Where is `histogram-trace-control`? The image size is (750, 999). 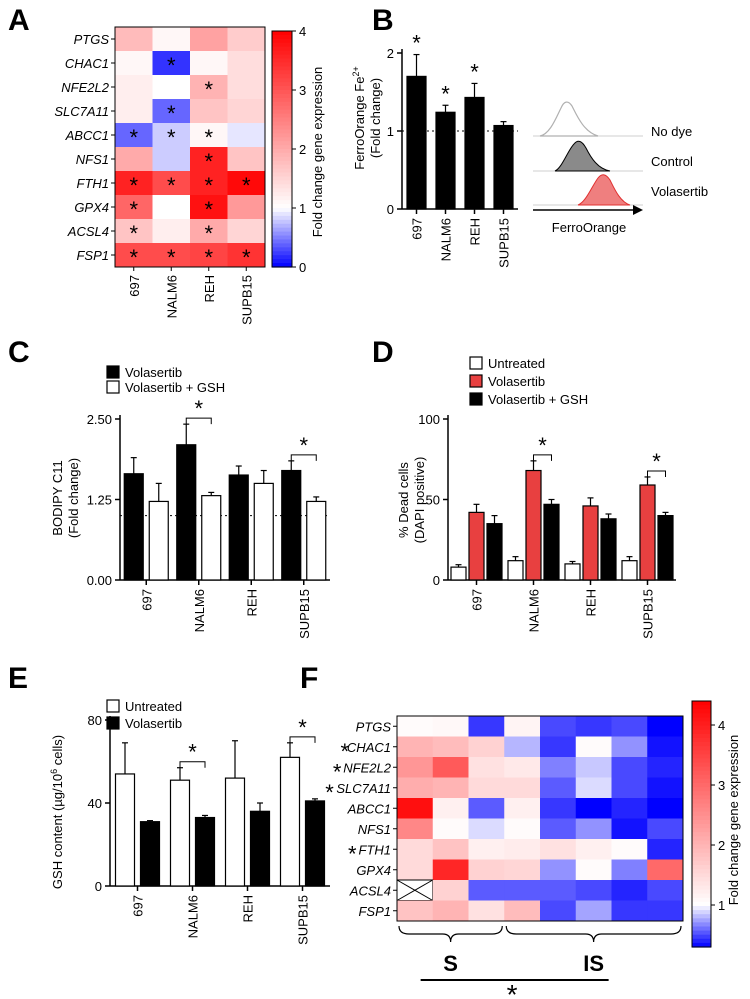
histogram-trace-control is located at coordinates (582, 156).